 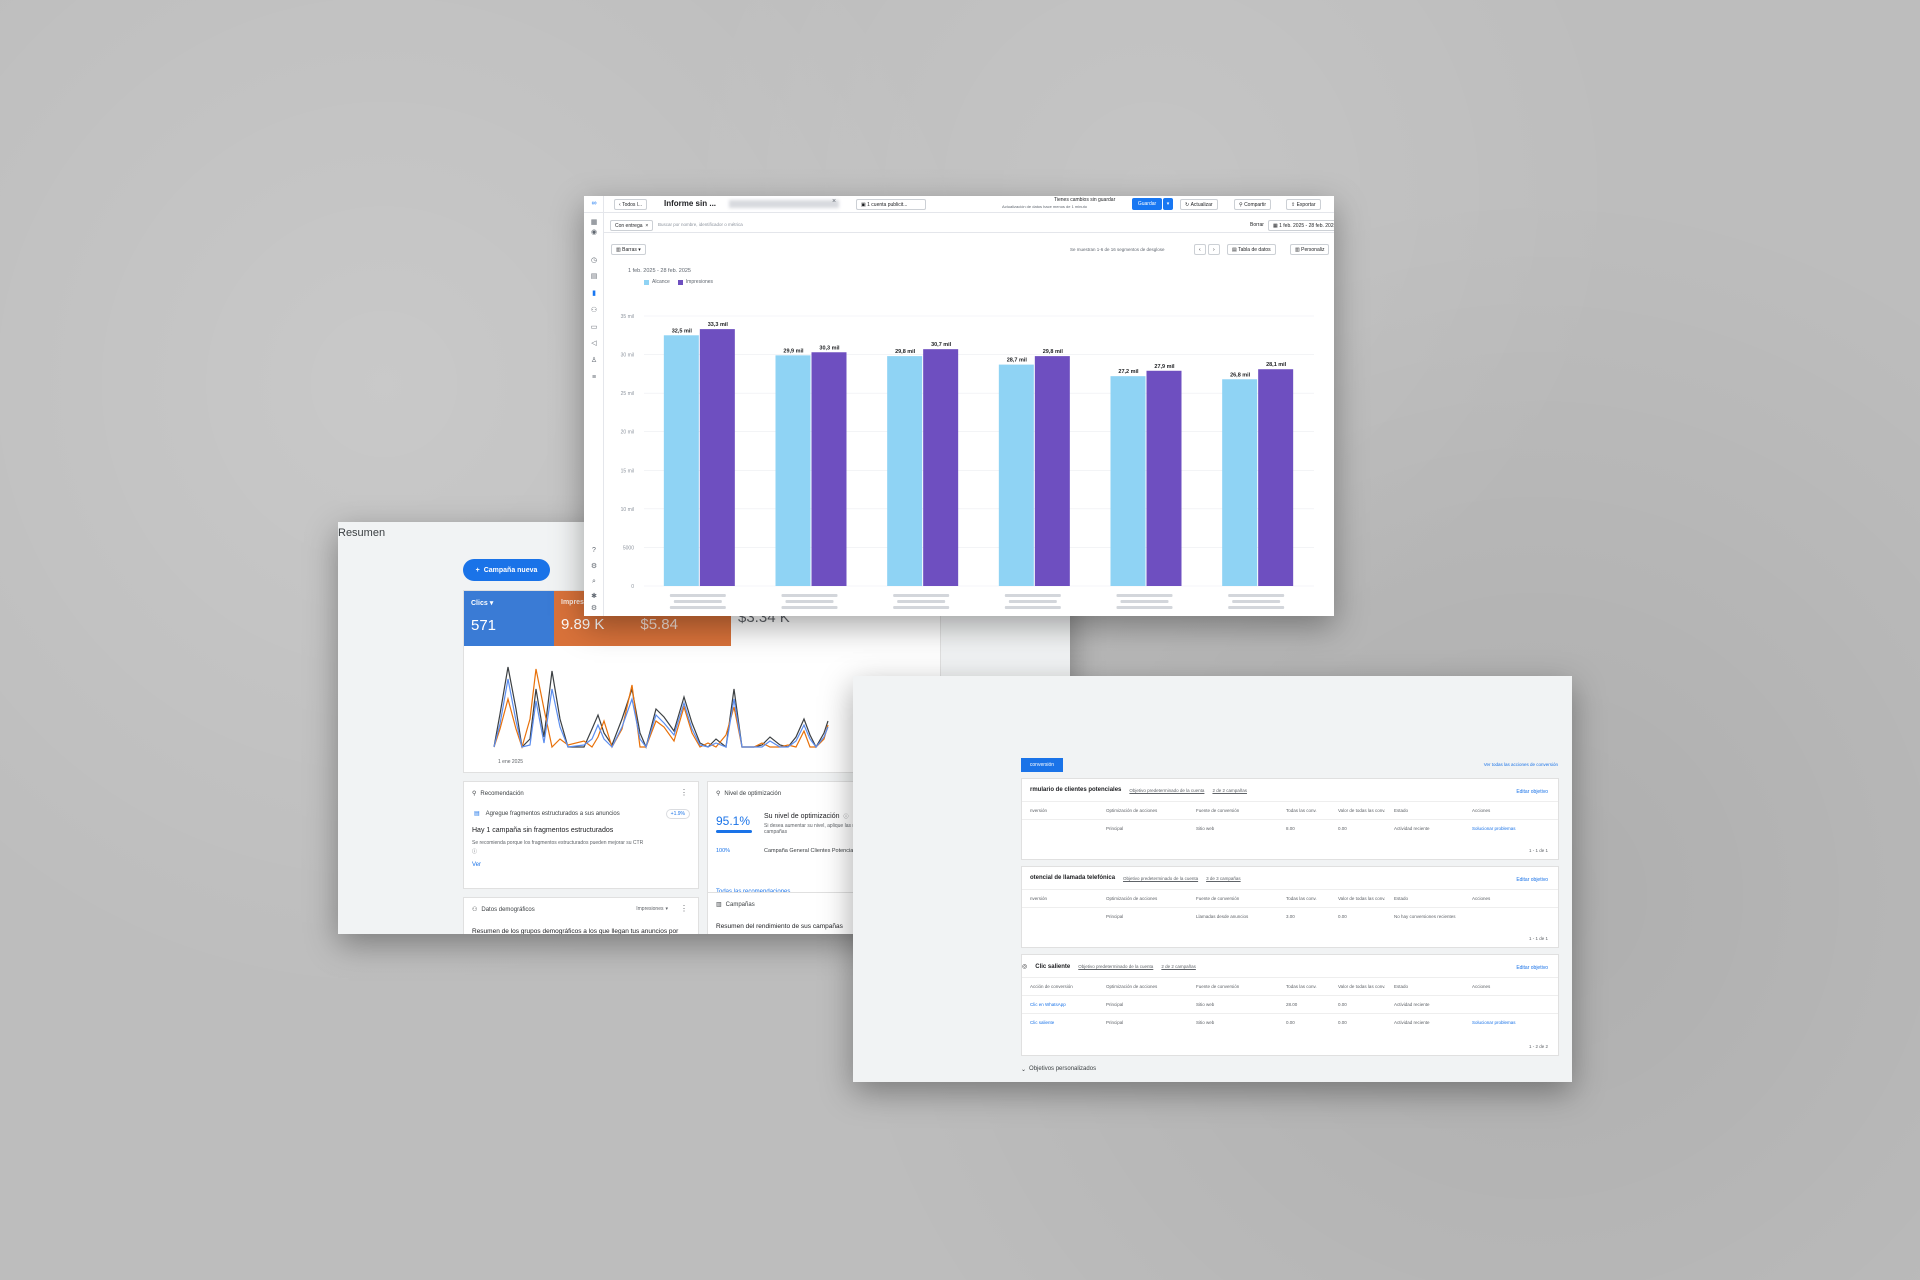 I want to click on data-table-button: ▤ Tabla de datos, so click(x=1251, y=249).